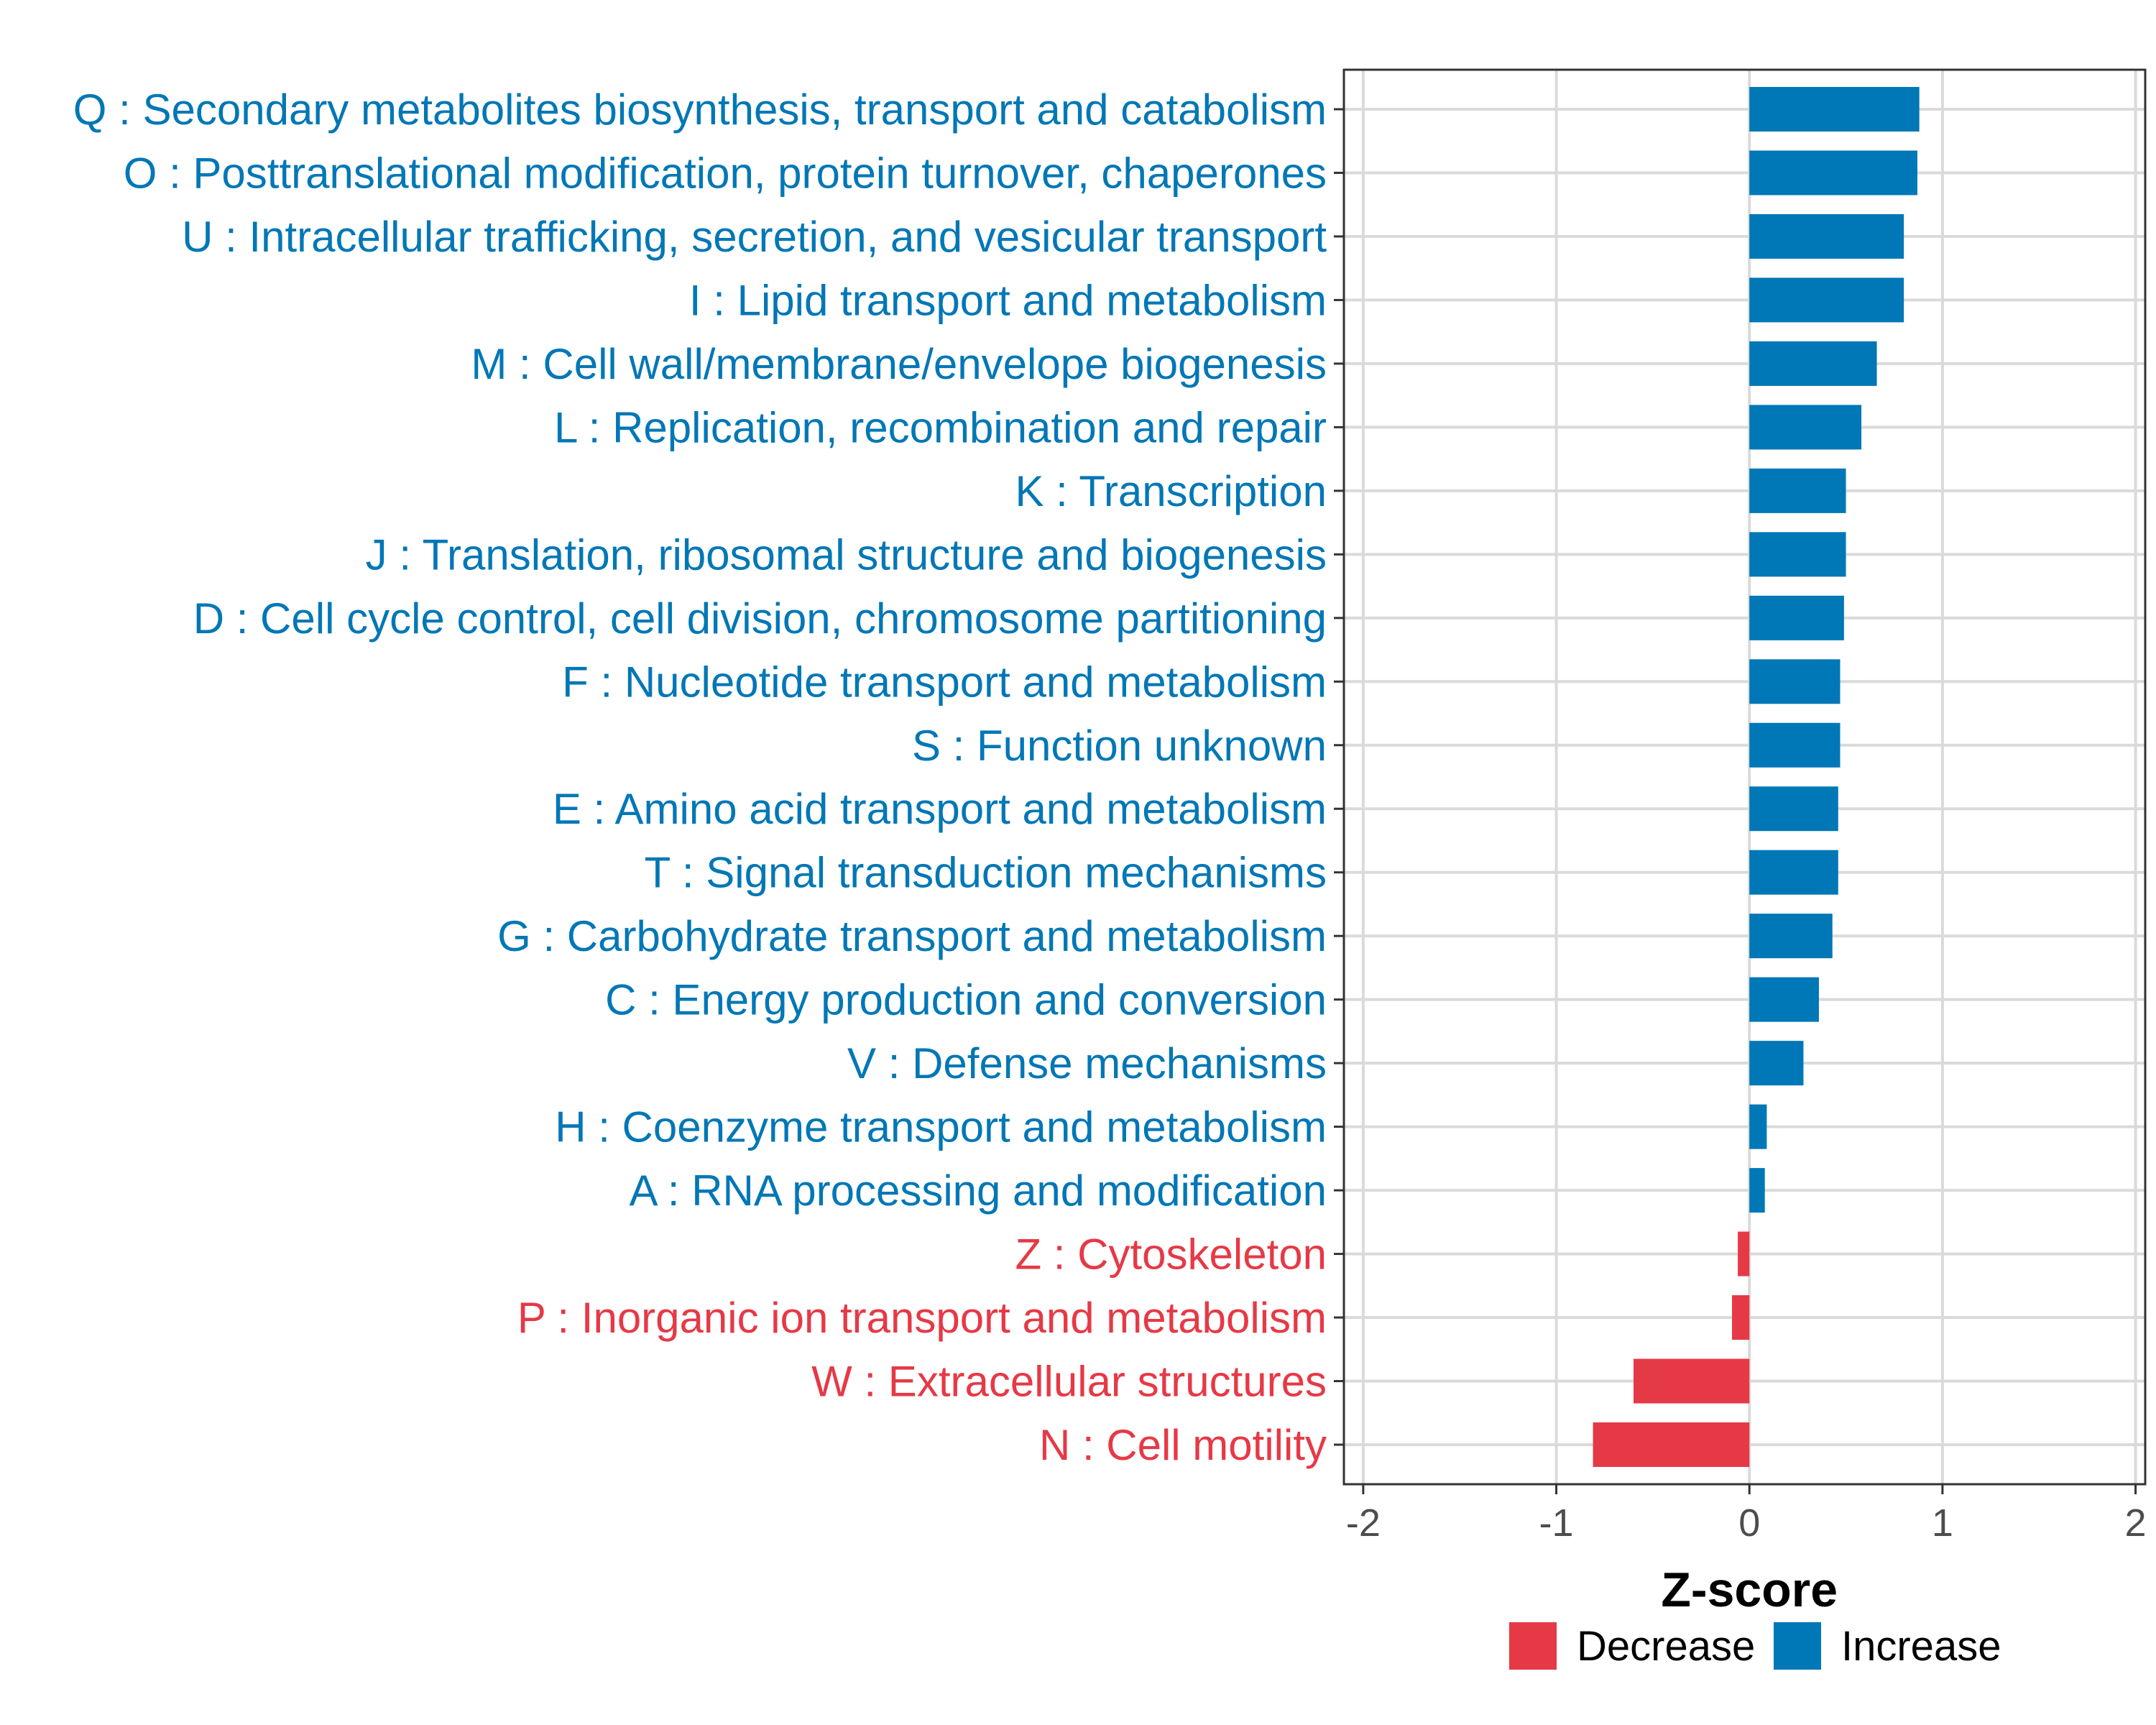  Describe the element at coordinates (1795, 681) in the screenshot. I see `bar-f` at that location.